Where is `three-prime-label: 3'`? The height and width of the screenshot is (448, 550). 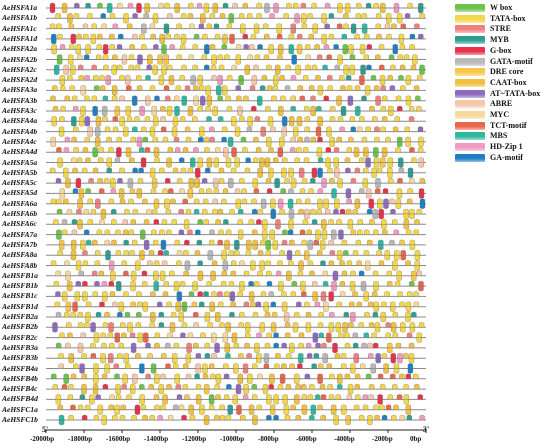
three-prime-label: 3' is located at coordinates (426, 429).